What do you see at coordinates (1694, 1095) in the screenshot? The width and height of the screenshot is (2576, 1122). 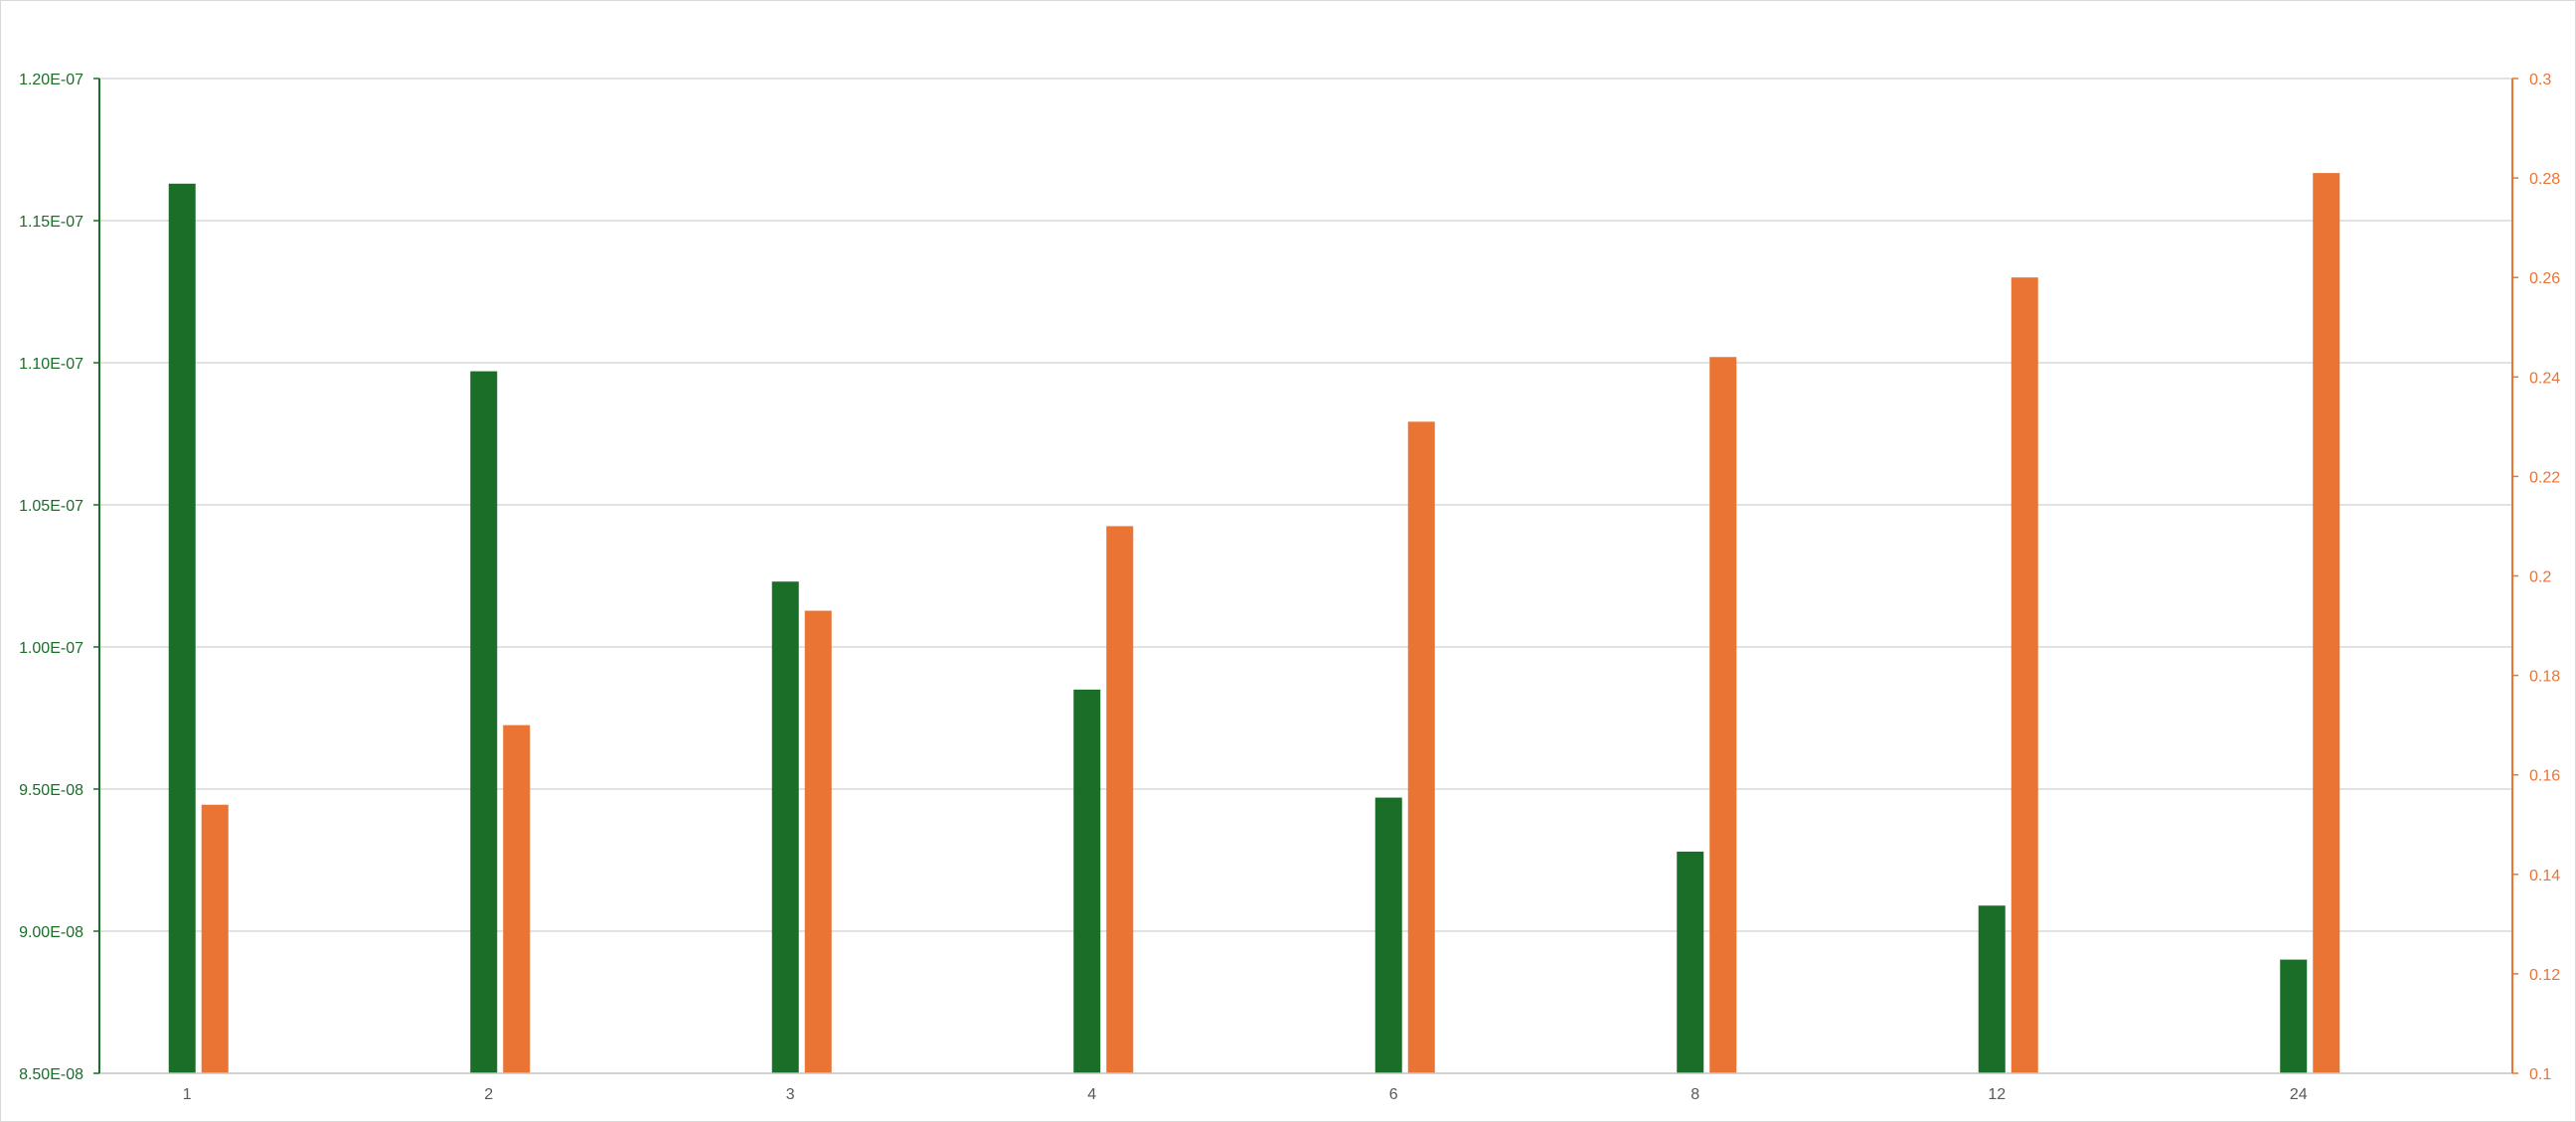 I see `x-tick-label: 8` at bounding box center [1694, 1095].